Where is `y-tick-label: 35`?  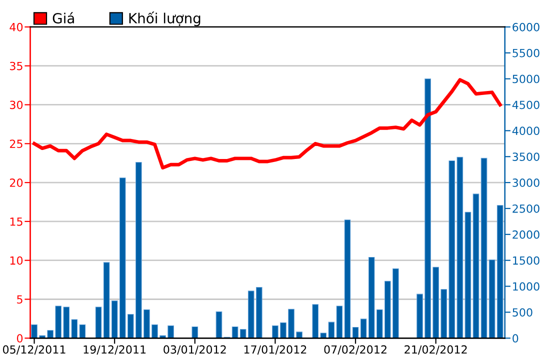 y-tick-label: 35 is located at coordinates (16, 66).